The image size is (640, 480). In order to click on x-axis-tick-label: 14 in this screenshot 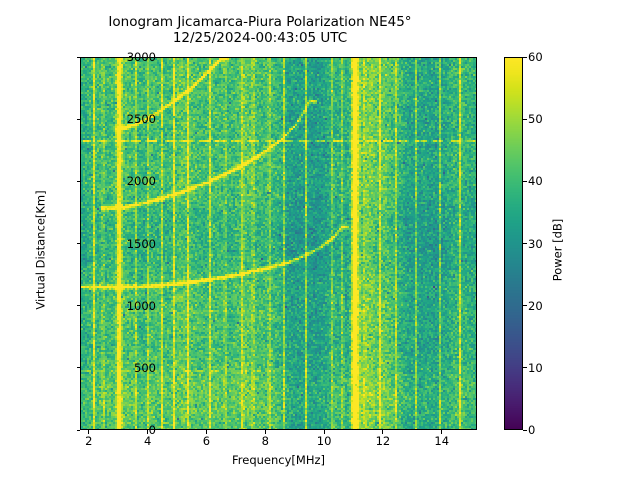, I will do `click(442, 441)`.